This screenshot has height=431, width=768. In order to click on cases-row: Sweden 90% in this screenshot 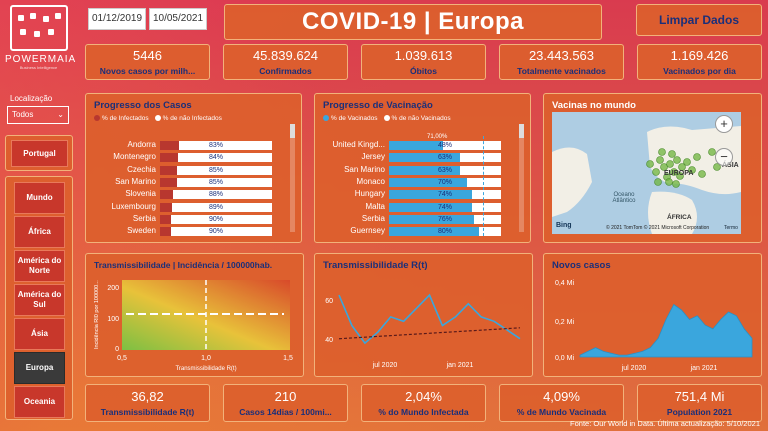, I will do `click(193, 231)`.